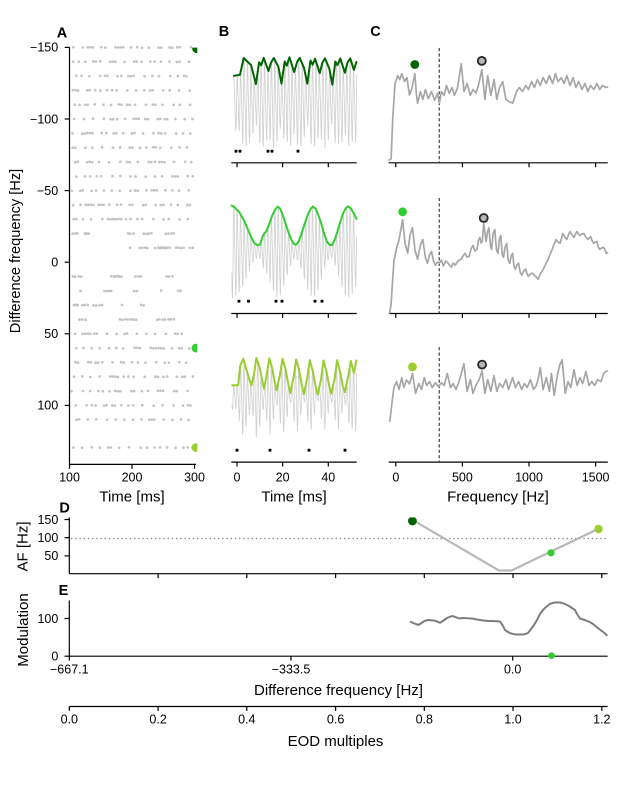 The height and width of the screenshot is (800, 629). I want to click on svg-text: EOD multiples, so click(336, 741).